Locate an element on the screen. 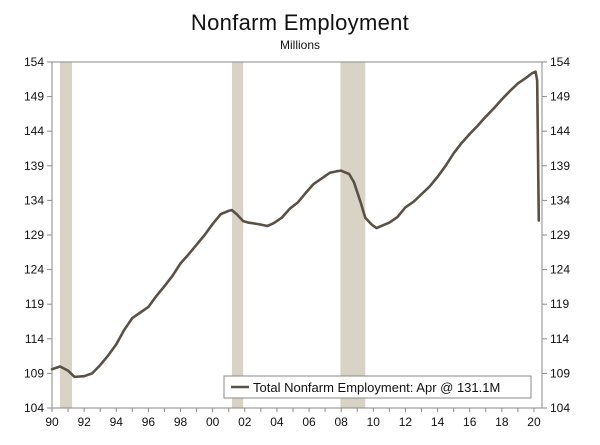 This screenshot has height=445, width=600. y-tick-label-left: 119 is located at coordinates (34, 304).